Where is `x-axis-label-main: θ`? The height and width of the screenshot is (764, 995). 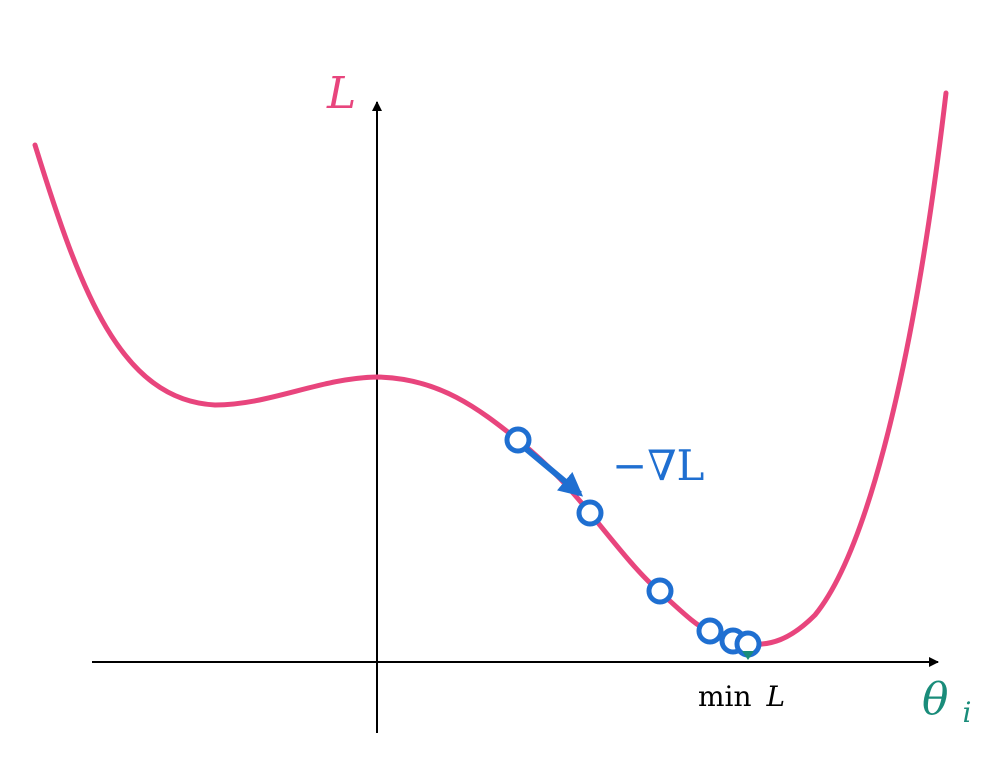 x-axis-label-main: θ is located at coordinates (935, 699).